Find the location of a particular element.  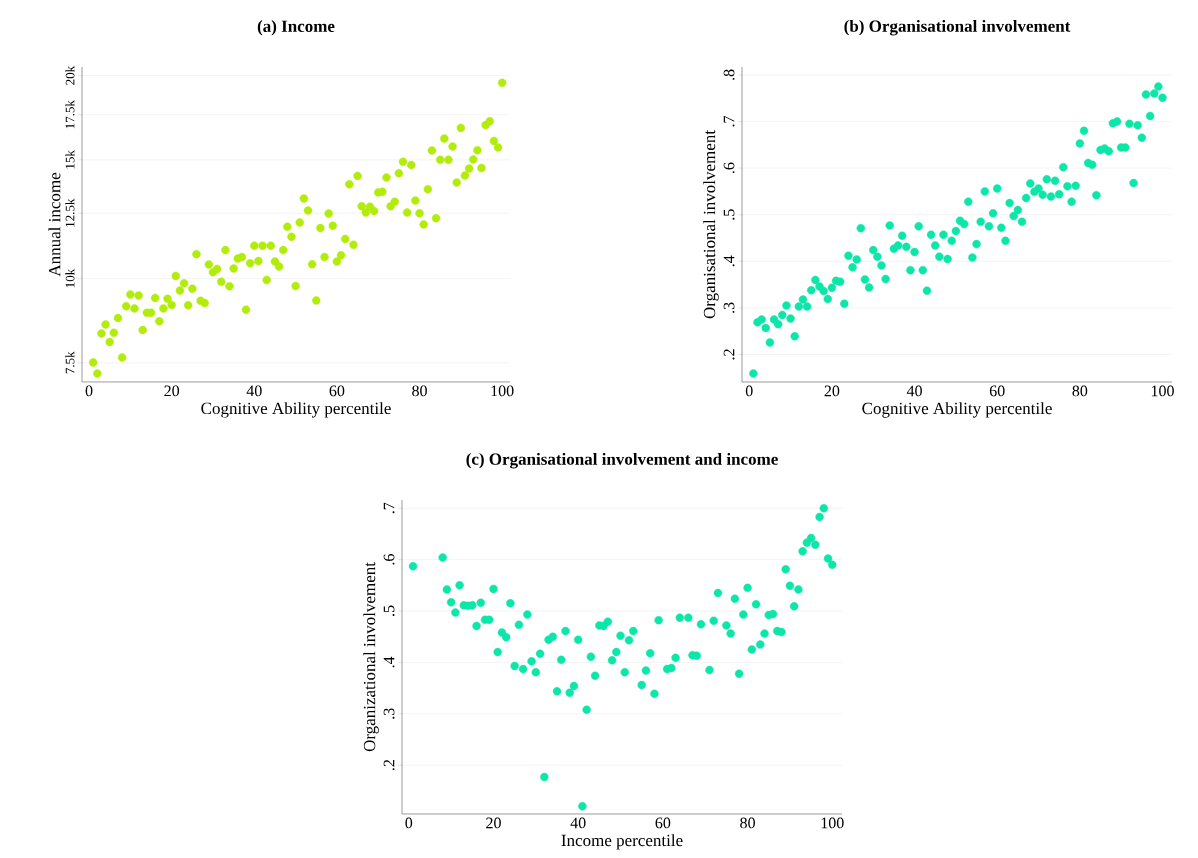

x-axis-title: Income percentile is located at coordinates (622, 842).